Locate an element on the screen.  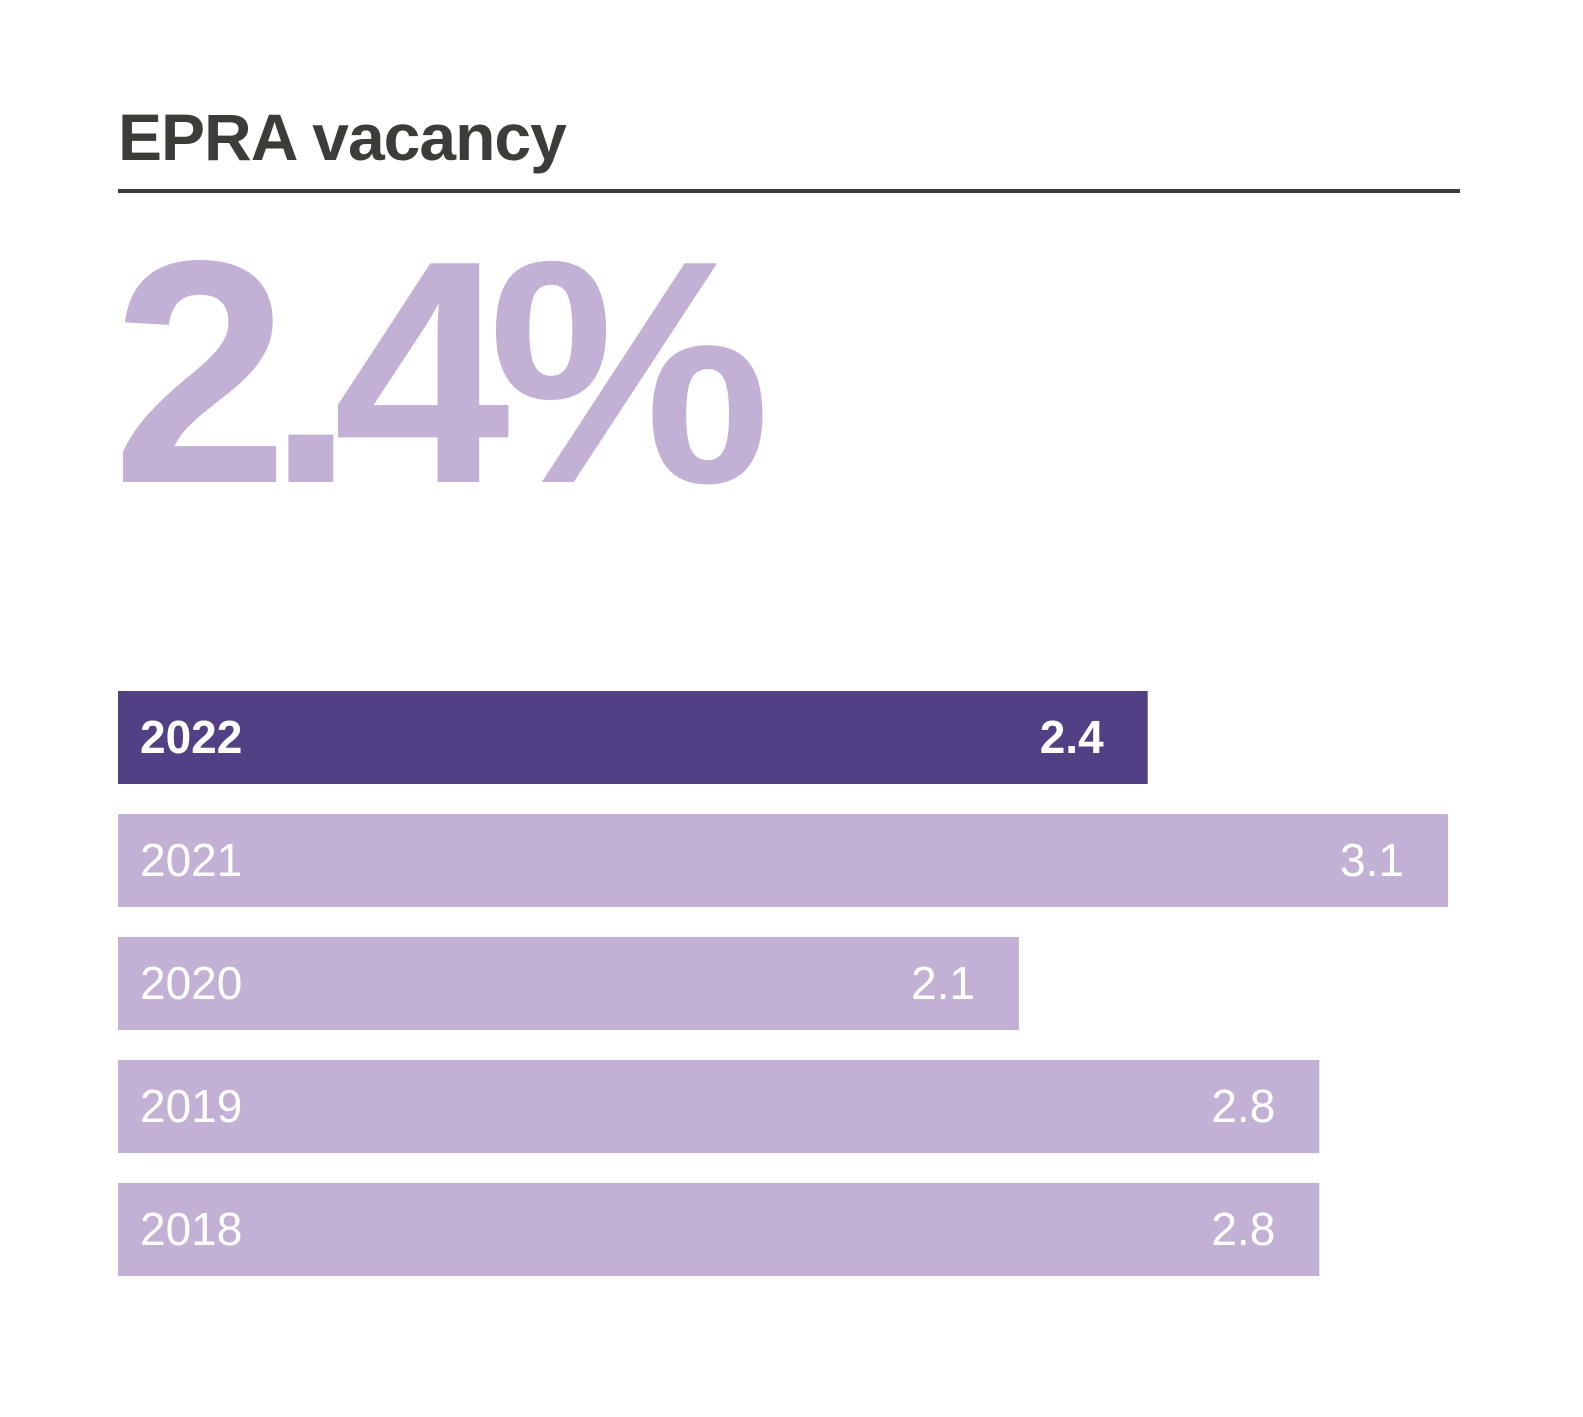
bar-2019 is located at coordinates (719, 1106).